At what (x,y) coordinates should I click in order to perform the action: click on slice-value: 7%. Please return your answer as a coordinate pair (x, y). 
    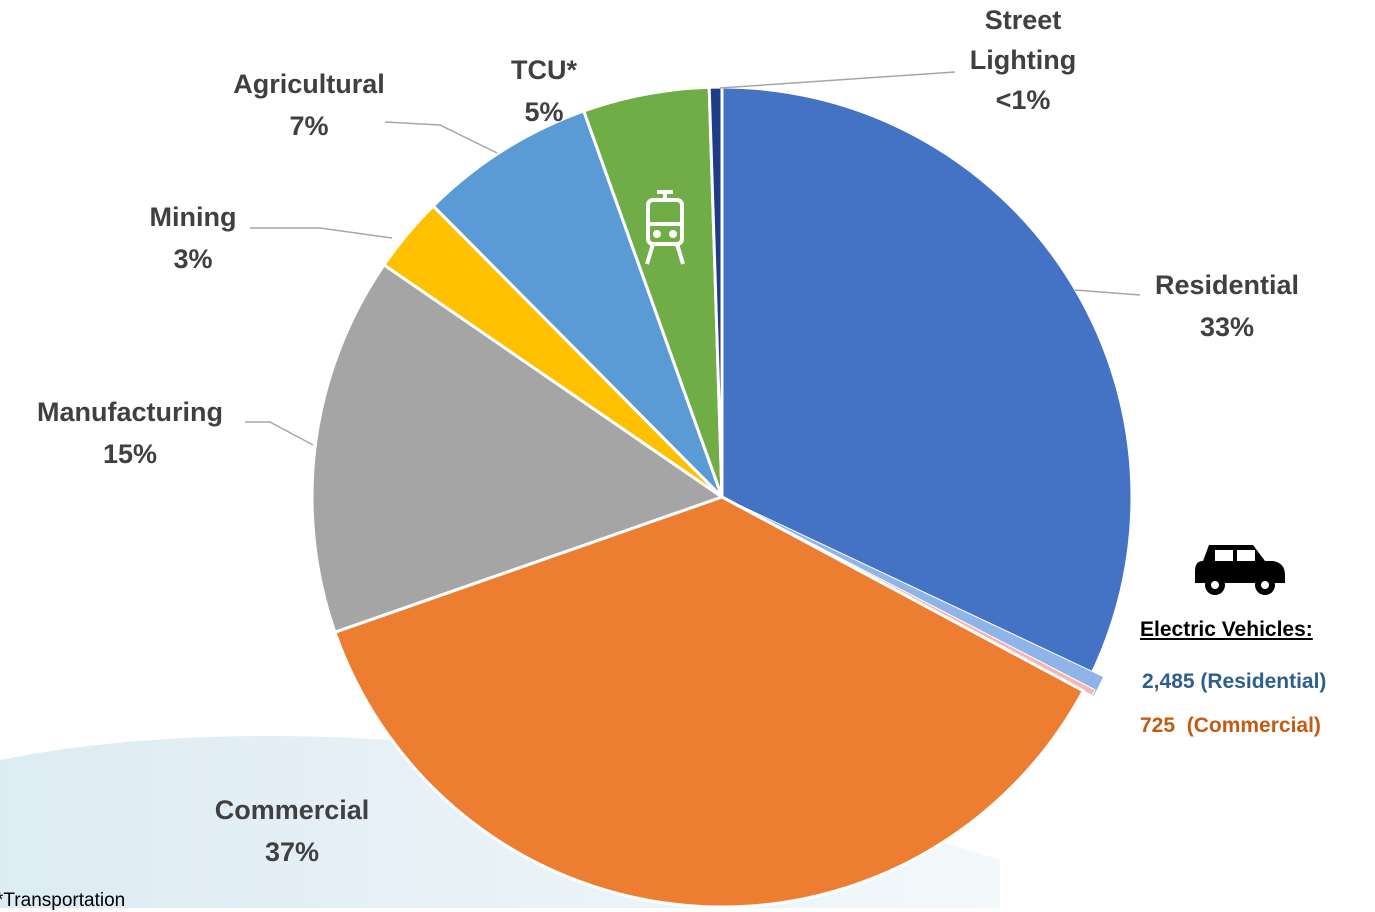
    Looking at the image, I should click on (309, 126).